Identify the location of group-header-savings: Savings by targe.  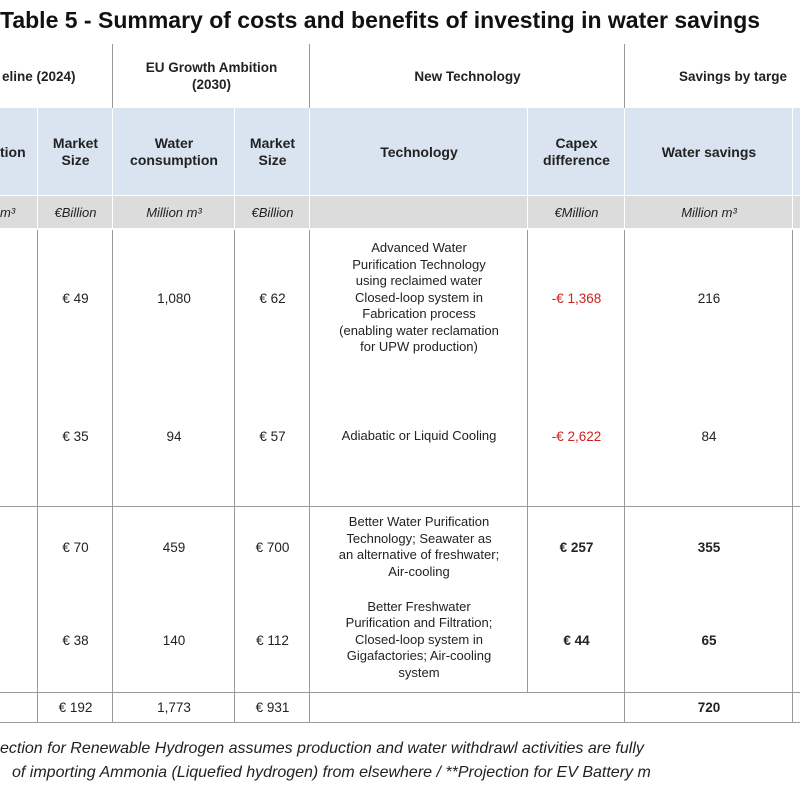
(712, 76).